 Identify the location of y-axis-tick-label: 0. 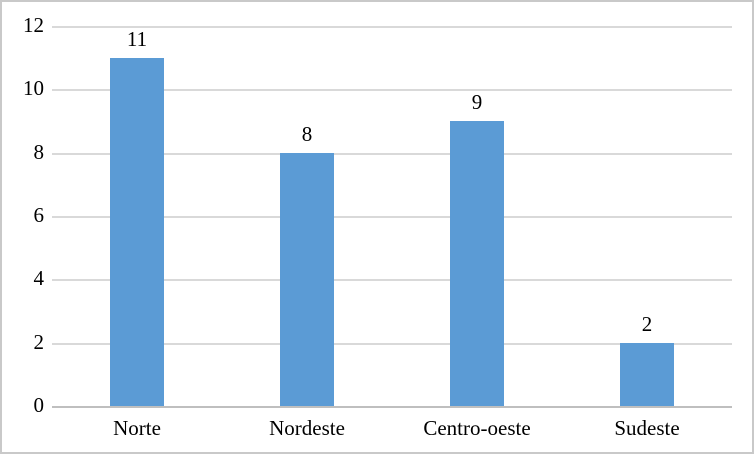
(39, 405).